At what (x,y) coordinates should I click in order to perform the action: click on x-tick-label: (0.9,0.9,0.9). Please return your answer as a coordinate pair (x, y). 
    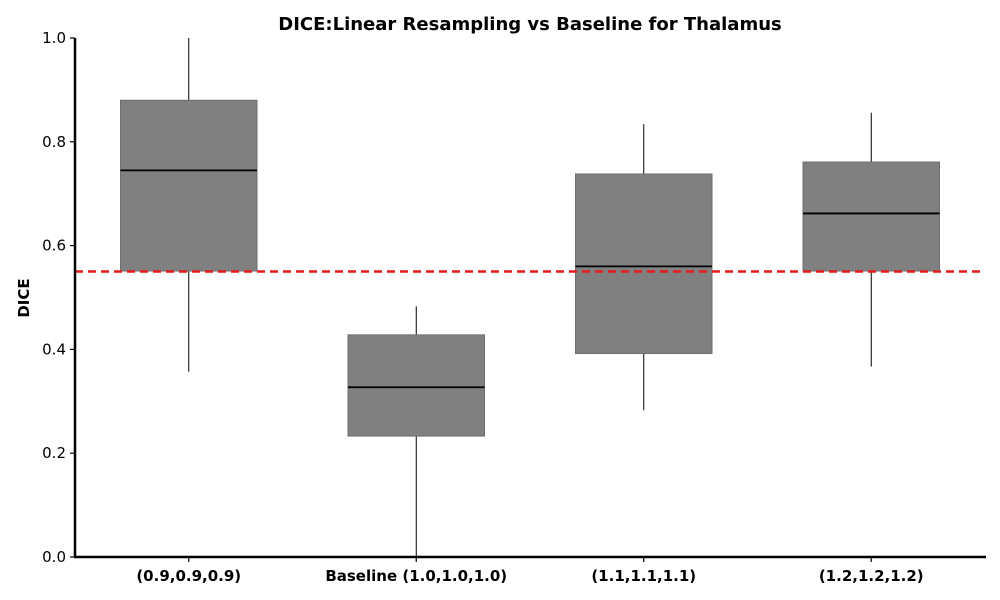
    Looking at the image, I should click on (188, 576).